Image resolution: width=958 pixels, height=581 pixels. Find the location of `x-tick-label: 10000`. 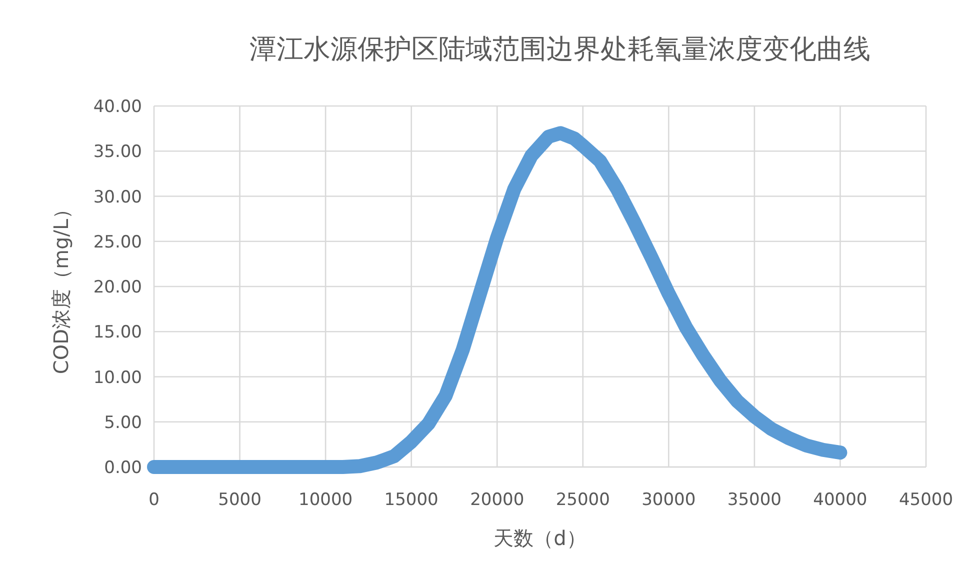

x-tick-label: 10000 is located at coordinates (325, 500).